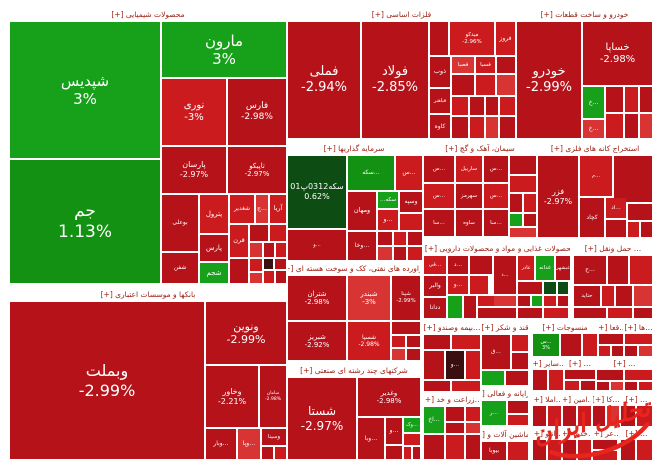  What do you see at coordinates (611, 327) in the screenshot?
I see `section-header-16: …قعا [+]` at bounding box center [611, 327].